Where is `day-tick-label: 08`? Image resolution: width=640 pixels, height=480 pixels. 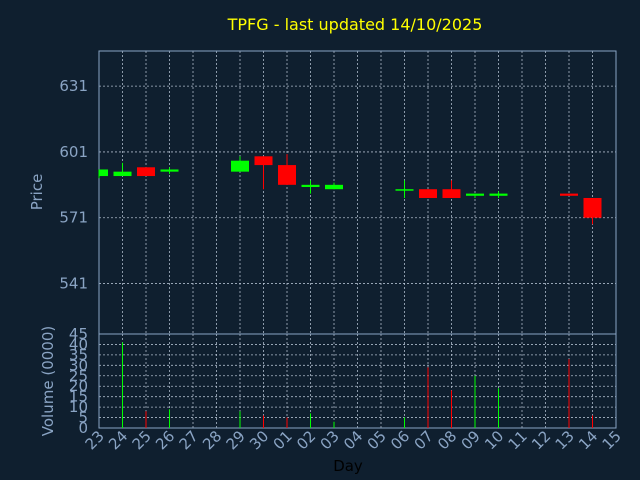
day-tick-label: 08 is located at coordinates (447, 440).